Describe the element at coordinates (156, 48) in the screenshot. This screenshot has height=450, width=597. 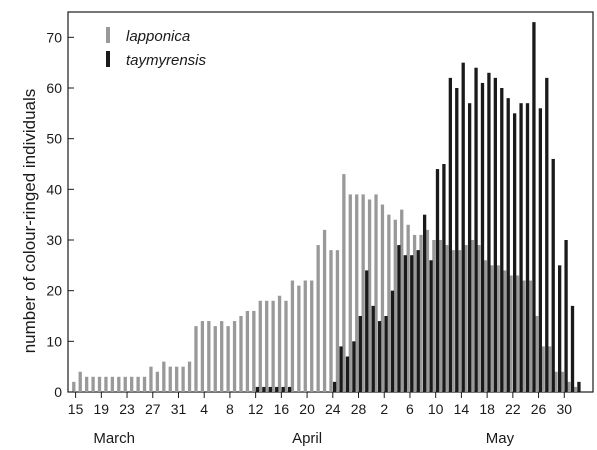
I see `legend: lapponica taymyrensis` at that location.